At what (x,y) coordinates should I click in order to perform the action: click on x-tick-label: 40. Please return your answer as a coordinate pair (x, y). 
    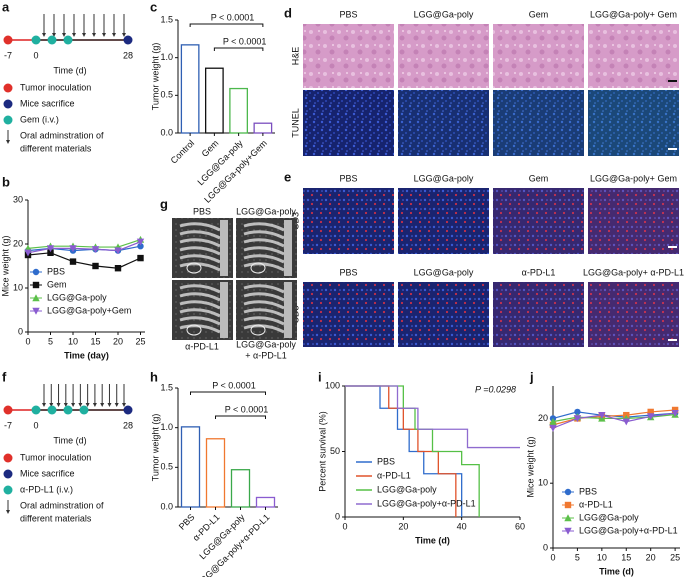
    Looking at the image, I should click on (462, 526).